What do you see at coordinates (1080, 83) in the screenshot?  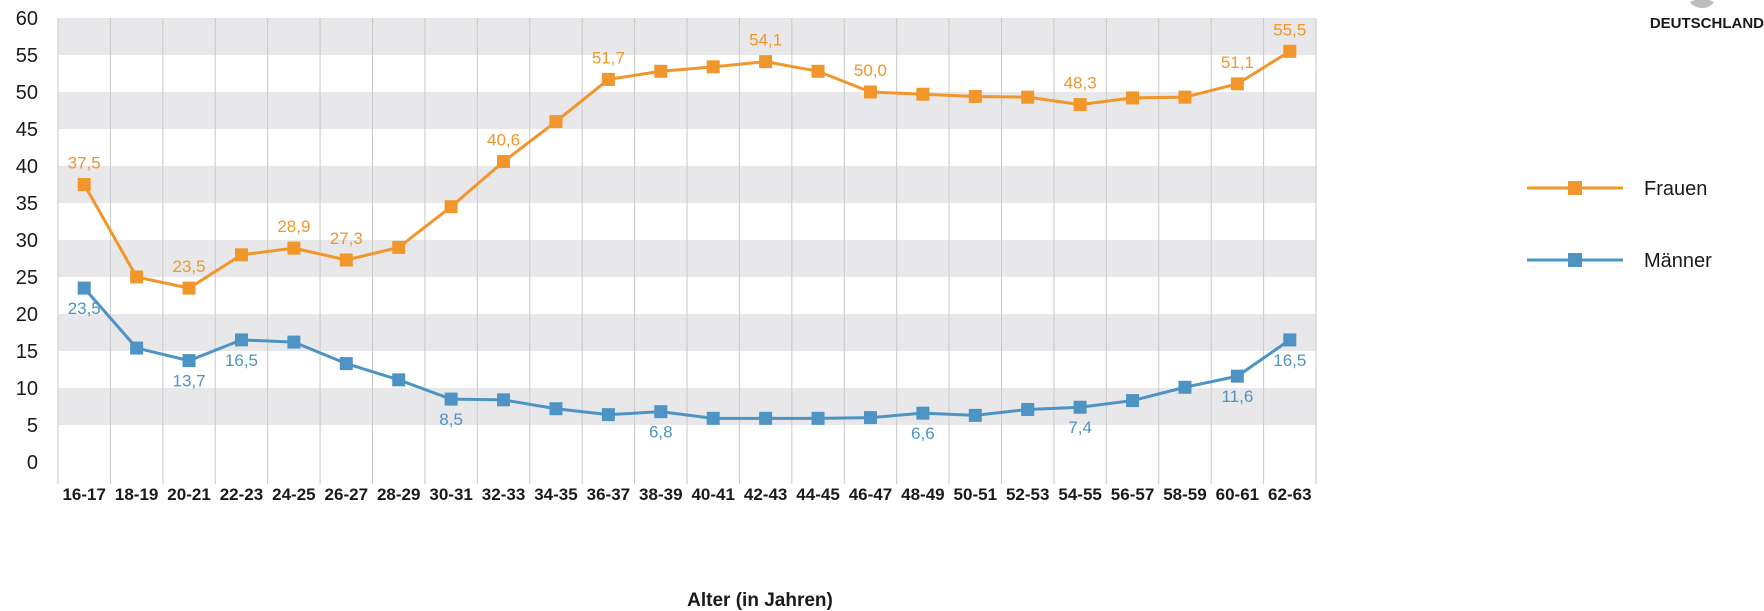 I see `data-label: 48,3` at bounding box center [1080, 83].